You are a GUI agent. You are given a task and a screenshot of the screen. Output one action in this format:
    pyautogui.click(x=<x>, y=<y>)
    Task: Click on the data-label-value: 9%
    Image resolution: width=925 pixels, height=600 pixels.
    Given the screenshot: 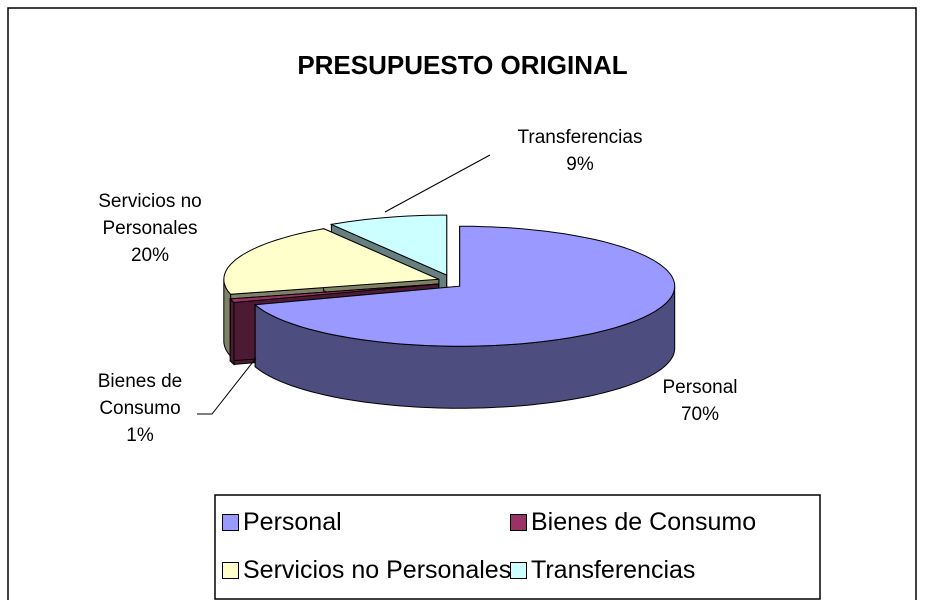 What is the action you would take?
    pyautogui.click(x=580, y=164)
    